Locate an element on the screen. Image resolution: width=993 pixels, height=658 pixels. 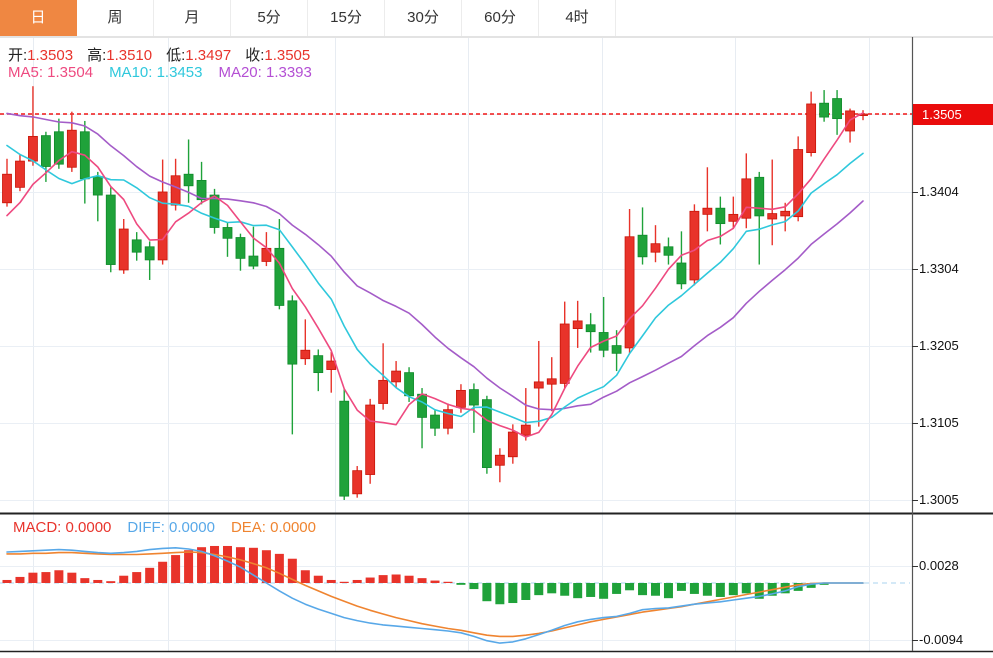
ohlc-value: 1.3510 is located at coordinates (129, 55).